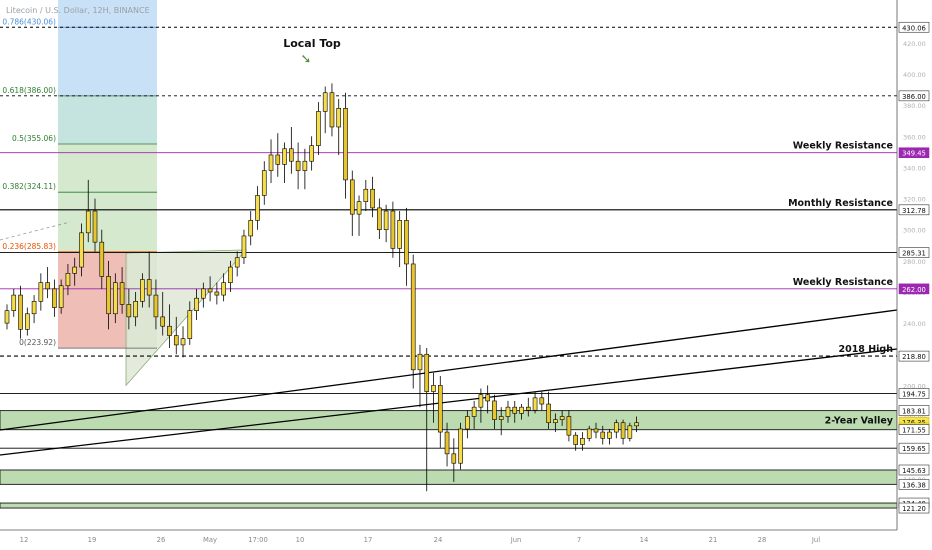 Image resolution: width=932 pixels, height=550 pixels. What do you see at coordinates (516, 540) in the screenshot?
I see `time-tick: Jun` at bounding box center [516, 540].